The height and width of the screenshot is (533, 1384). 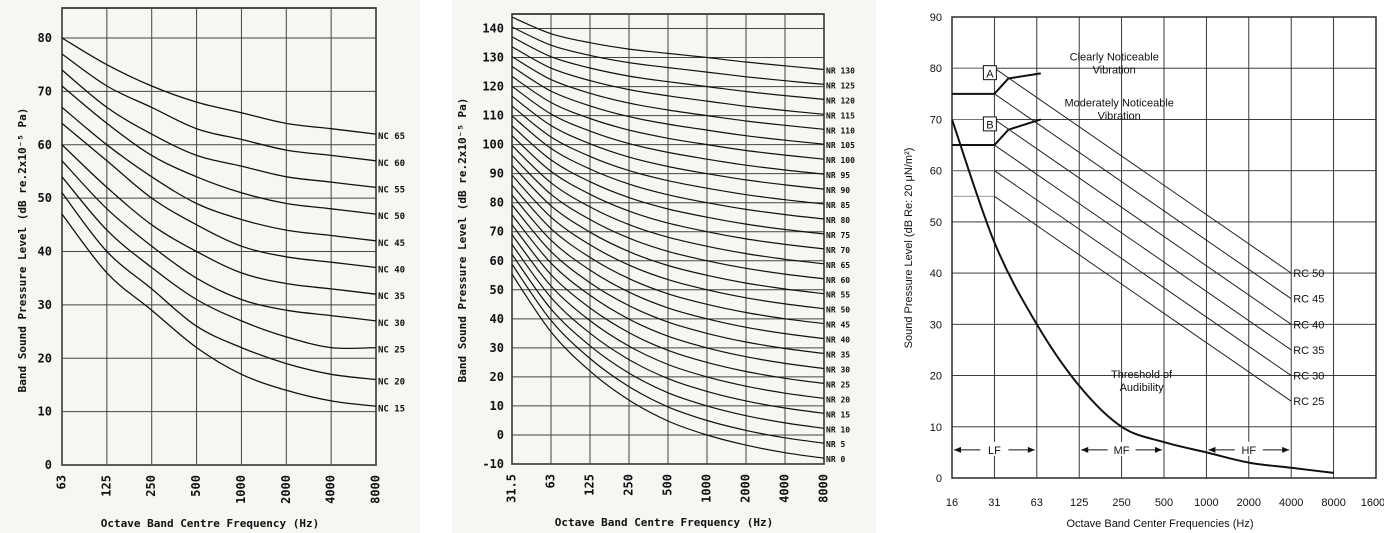 What do you see at coordinates (391, 217) in the screenshot?
I see `series-label: NC 50` at bounding box center [391, 217].